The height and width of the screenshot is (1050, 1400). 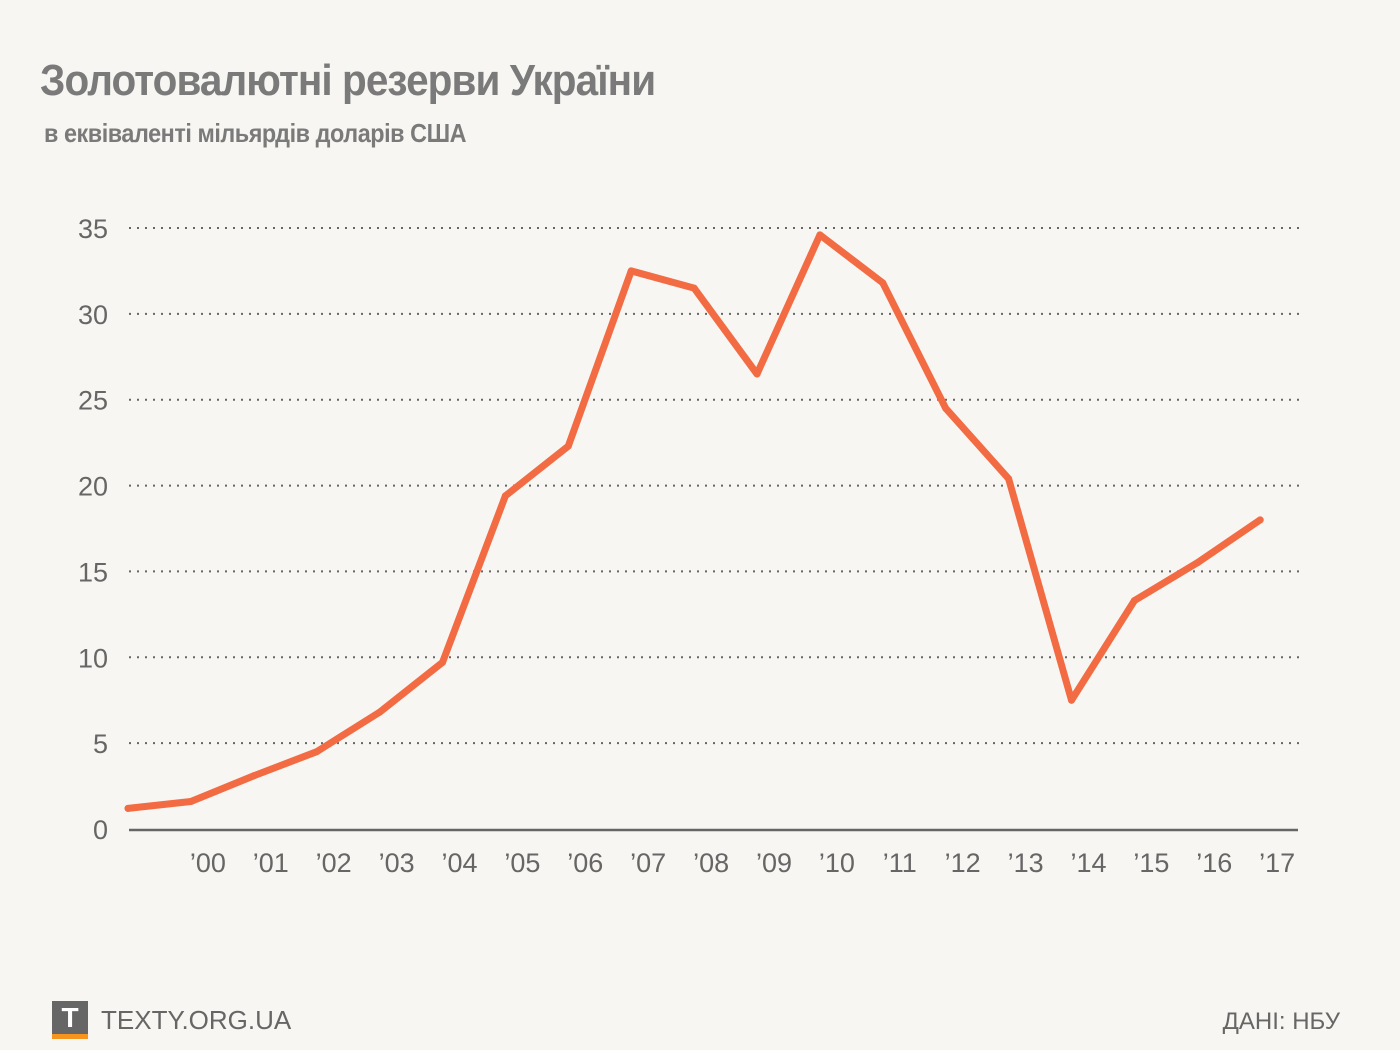 I want to click on x-tick-label: ’06, so click(x=585, y=863).